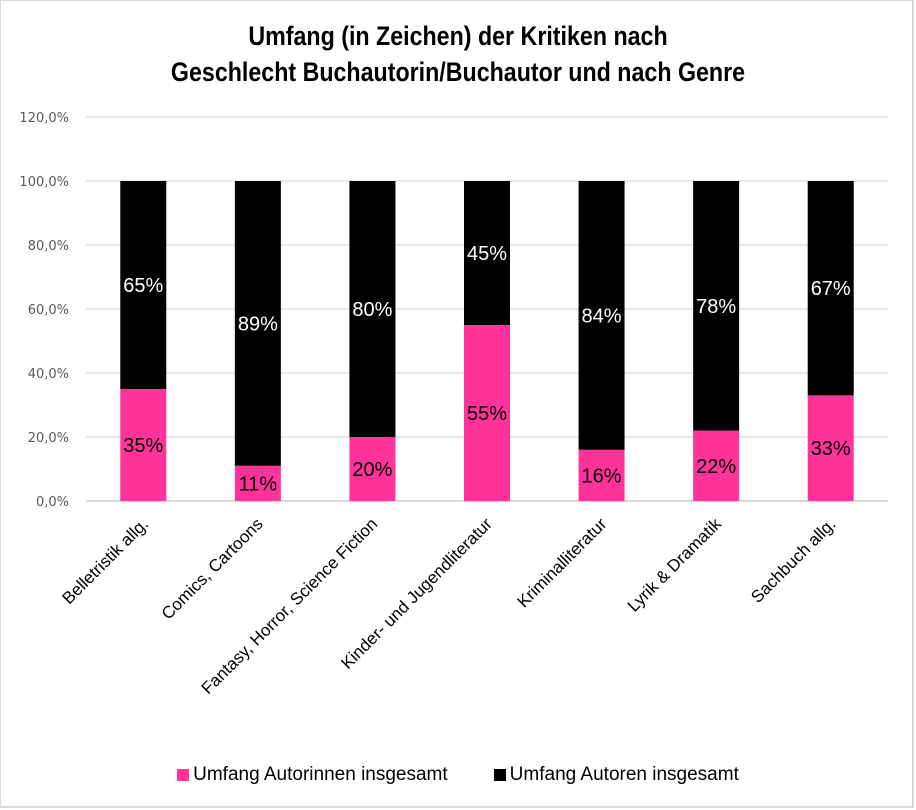 The image size is (916, 810). I want to click on data-label: 67%, so click(831, 289).